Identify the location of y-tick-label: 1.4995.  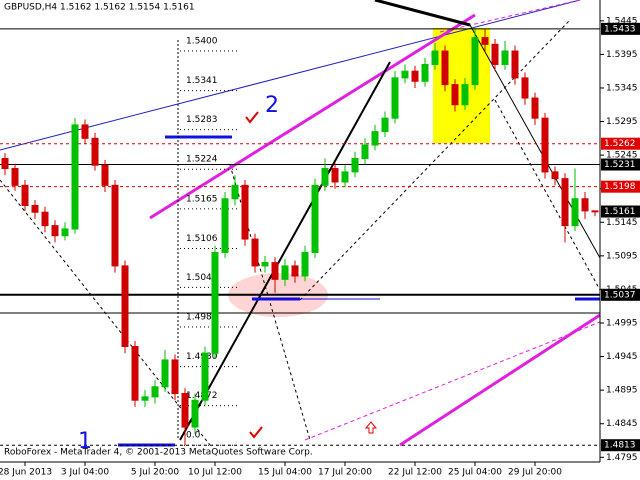
(622, 323).